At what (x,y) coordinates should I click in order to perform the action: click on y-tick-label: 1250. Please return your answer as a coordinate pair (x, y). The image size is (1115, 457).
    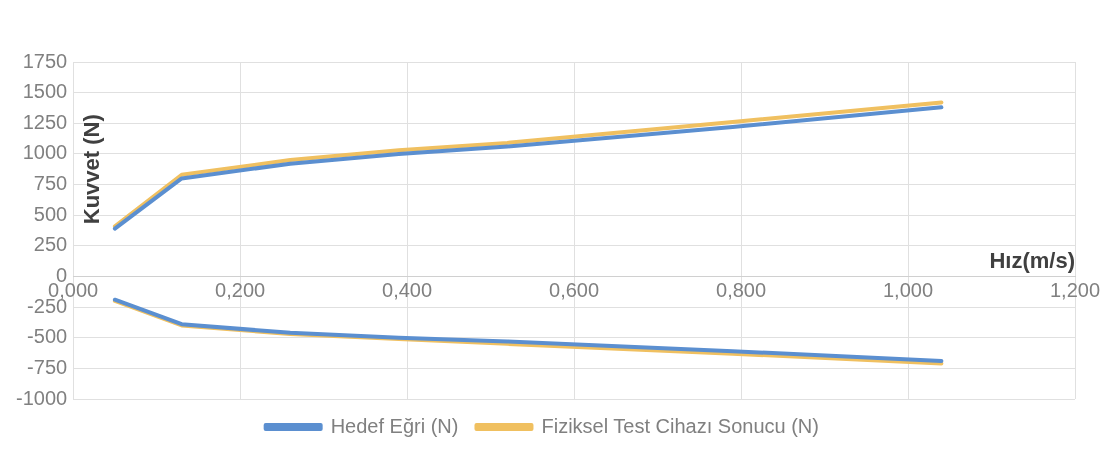
    Looking at the image, I should click on (45, 121).